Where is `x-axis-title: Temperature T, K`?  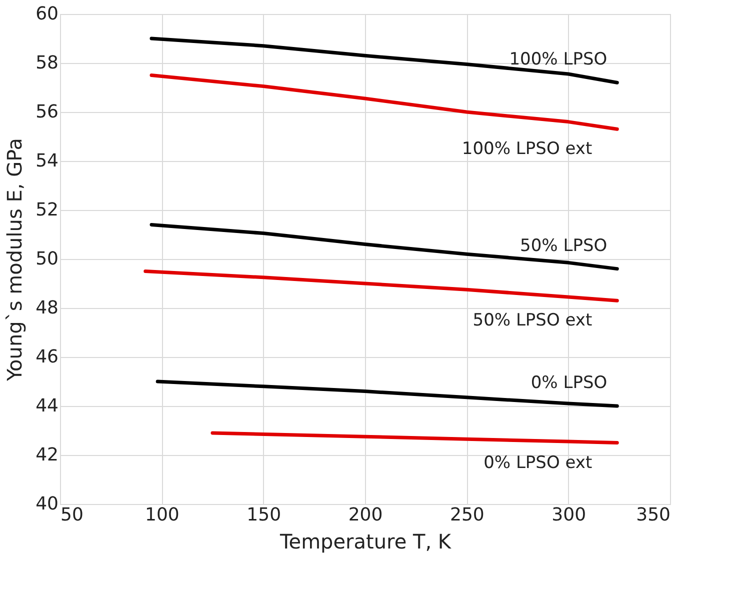
x-axis-title: Temperature T, K is located at coordinates (365, 542).